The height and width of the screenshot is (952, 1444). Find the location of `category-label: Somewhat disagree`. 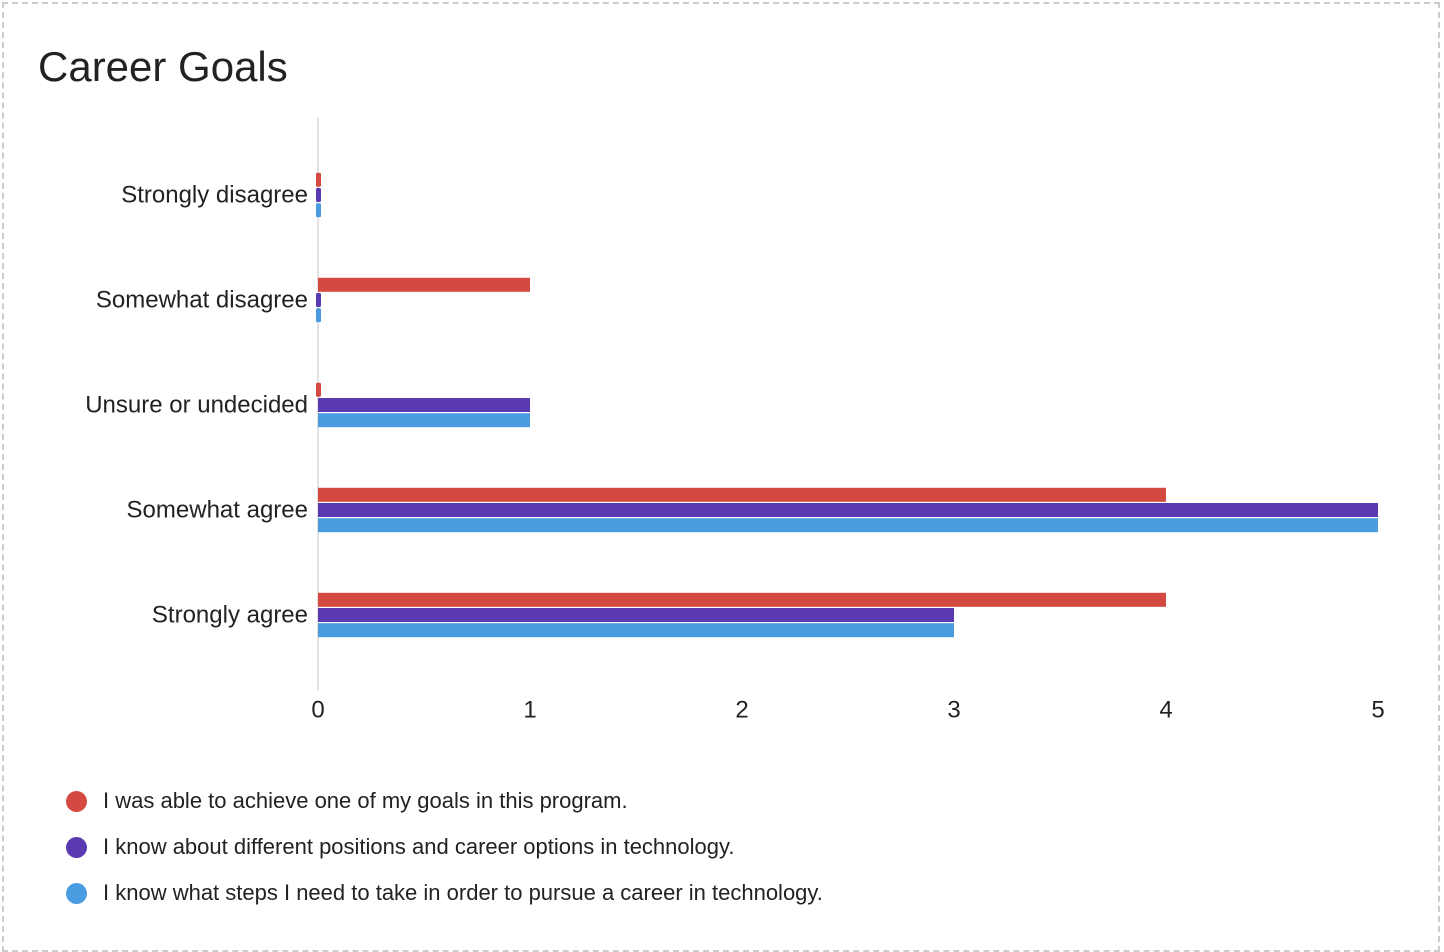

category-label: Somewhat disagree is located at coordinates (202, 300).